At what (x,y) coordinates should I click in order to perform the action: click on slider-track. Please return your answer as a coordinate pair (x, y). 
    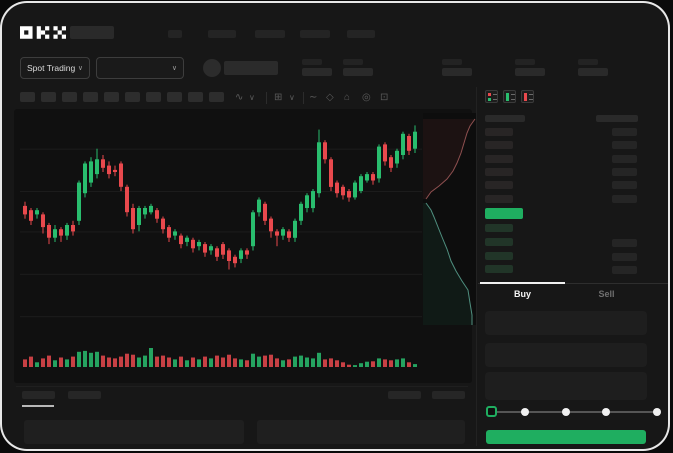
    Looking at the image, I should click on (574, 412).